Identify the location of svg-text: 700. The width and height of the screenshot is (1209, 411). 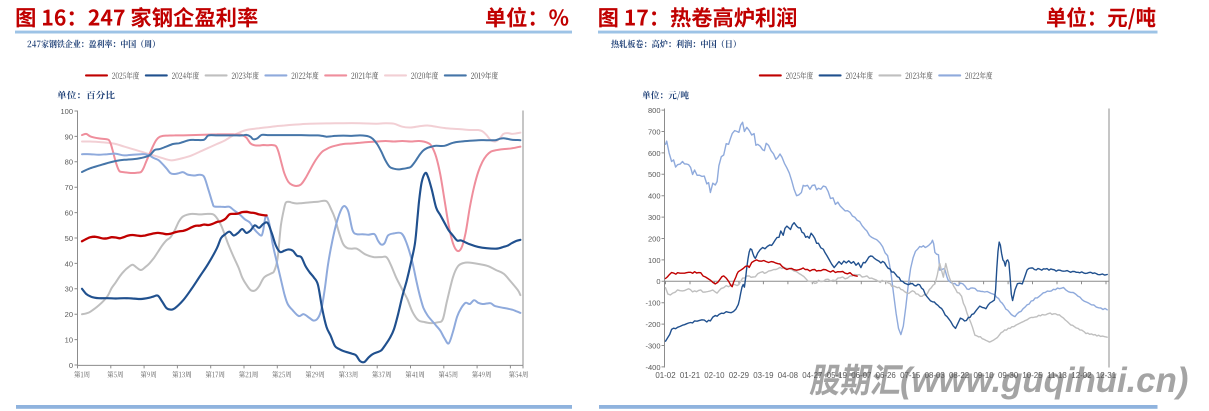
(654, 131).